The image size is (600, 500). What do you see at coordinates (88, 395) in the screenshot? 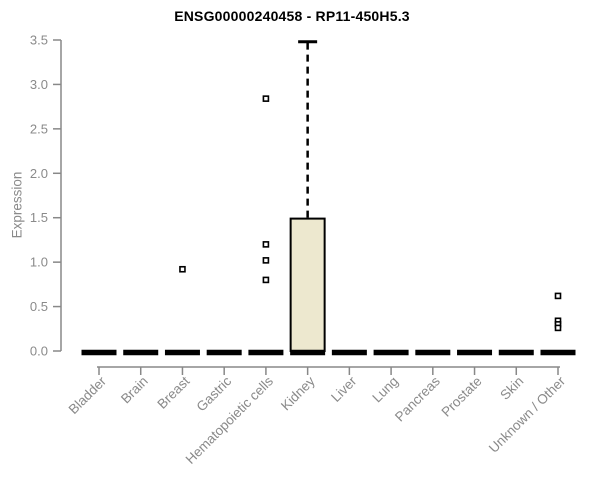
I see `x-tick-label: Bladder` at bounding box center [88, 395].